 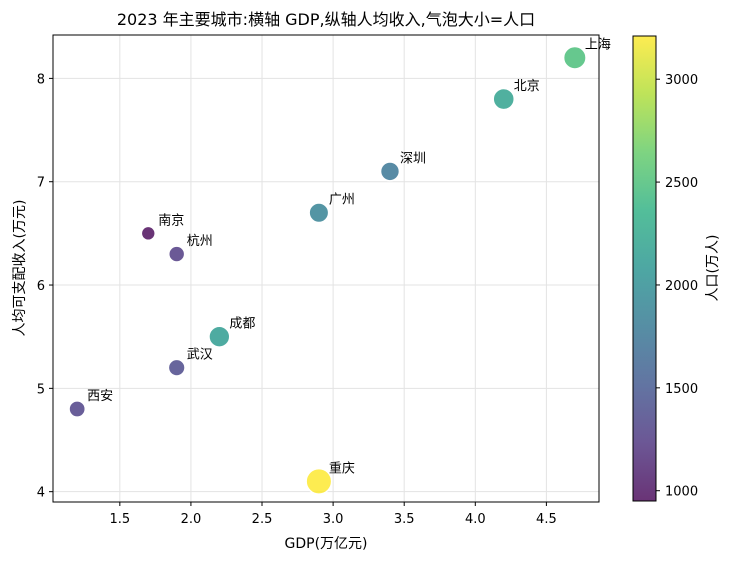 What do you see at coordinates (681, 80) in the screenshot?
I see `colorbar-tick-label: 3000` at bounding box center [681, 80].